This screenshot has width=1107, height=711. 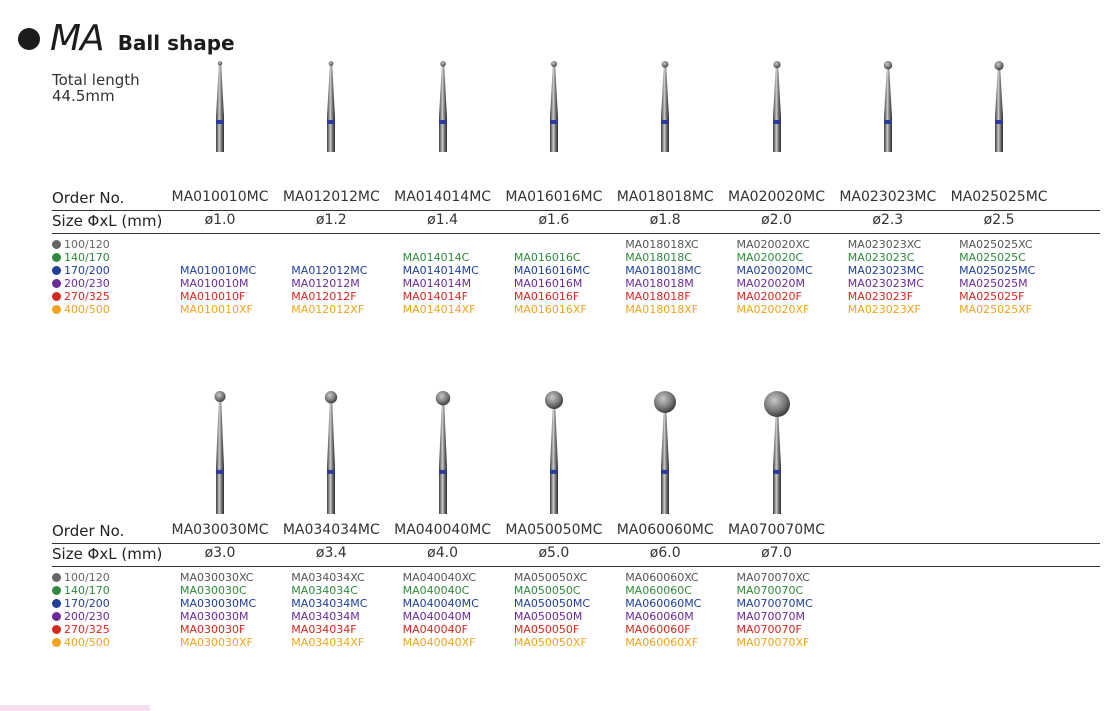 I want to click on page-header: MA Ball shape, so click(x=126, y=38).